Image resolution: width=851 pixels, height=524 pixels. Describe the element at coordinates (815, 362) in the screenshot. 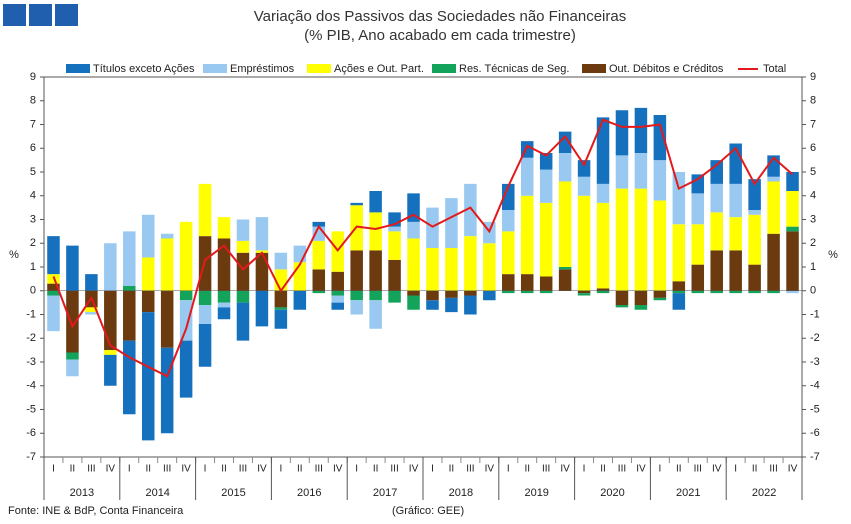

I see `y2-tick-label: -3` at that location.